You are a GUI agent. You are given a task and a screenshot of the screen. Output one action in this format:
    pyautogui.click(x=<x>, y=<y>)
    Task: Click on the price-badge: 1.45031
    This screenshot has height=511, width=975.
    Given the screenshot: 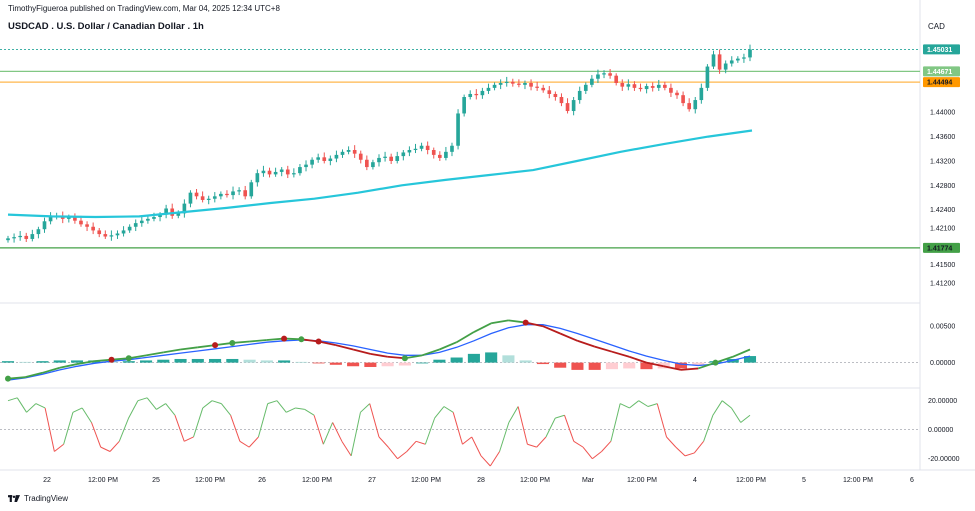 What is the action you would take?
    pyautogui.click(x=941, y=49)
    